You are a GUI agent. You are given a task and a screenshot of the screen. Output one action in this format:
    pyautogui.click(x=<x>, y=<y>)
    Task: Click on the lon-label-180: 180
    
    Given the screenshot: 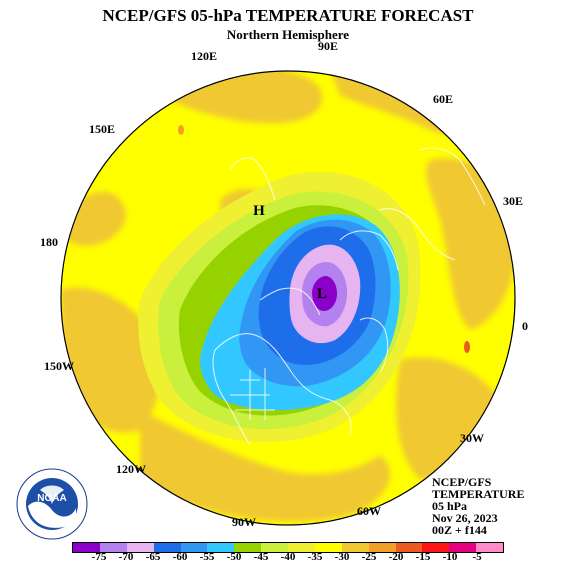 What is the action you would take?
    pyautogui.click(x=49, y=242)
    